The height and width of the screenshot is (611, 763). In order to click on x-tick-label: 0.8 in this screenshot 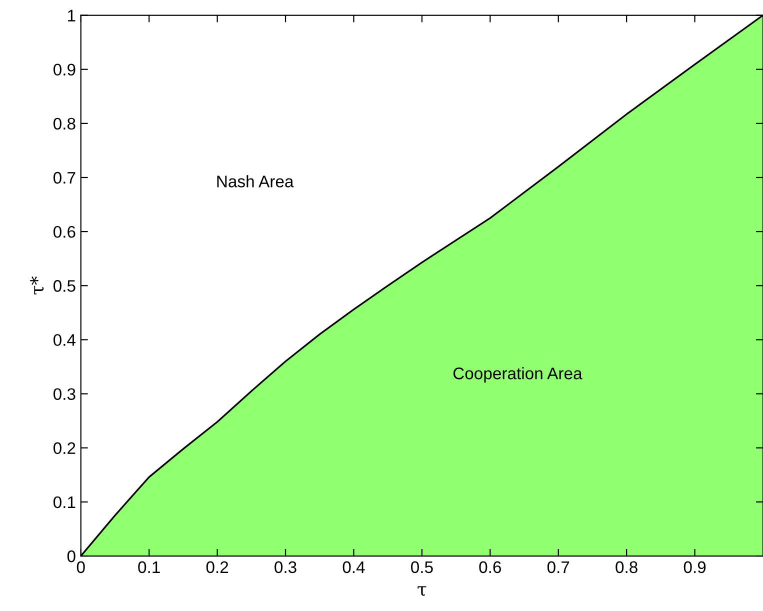, I will do `click(627, 567)`.